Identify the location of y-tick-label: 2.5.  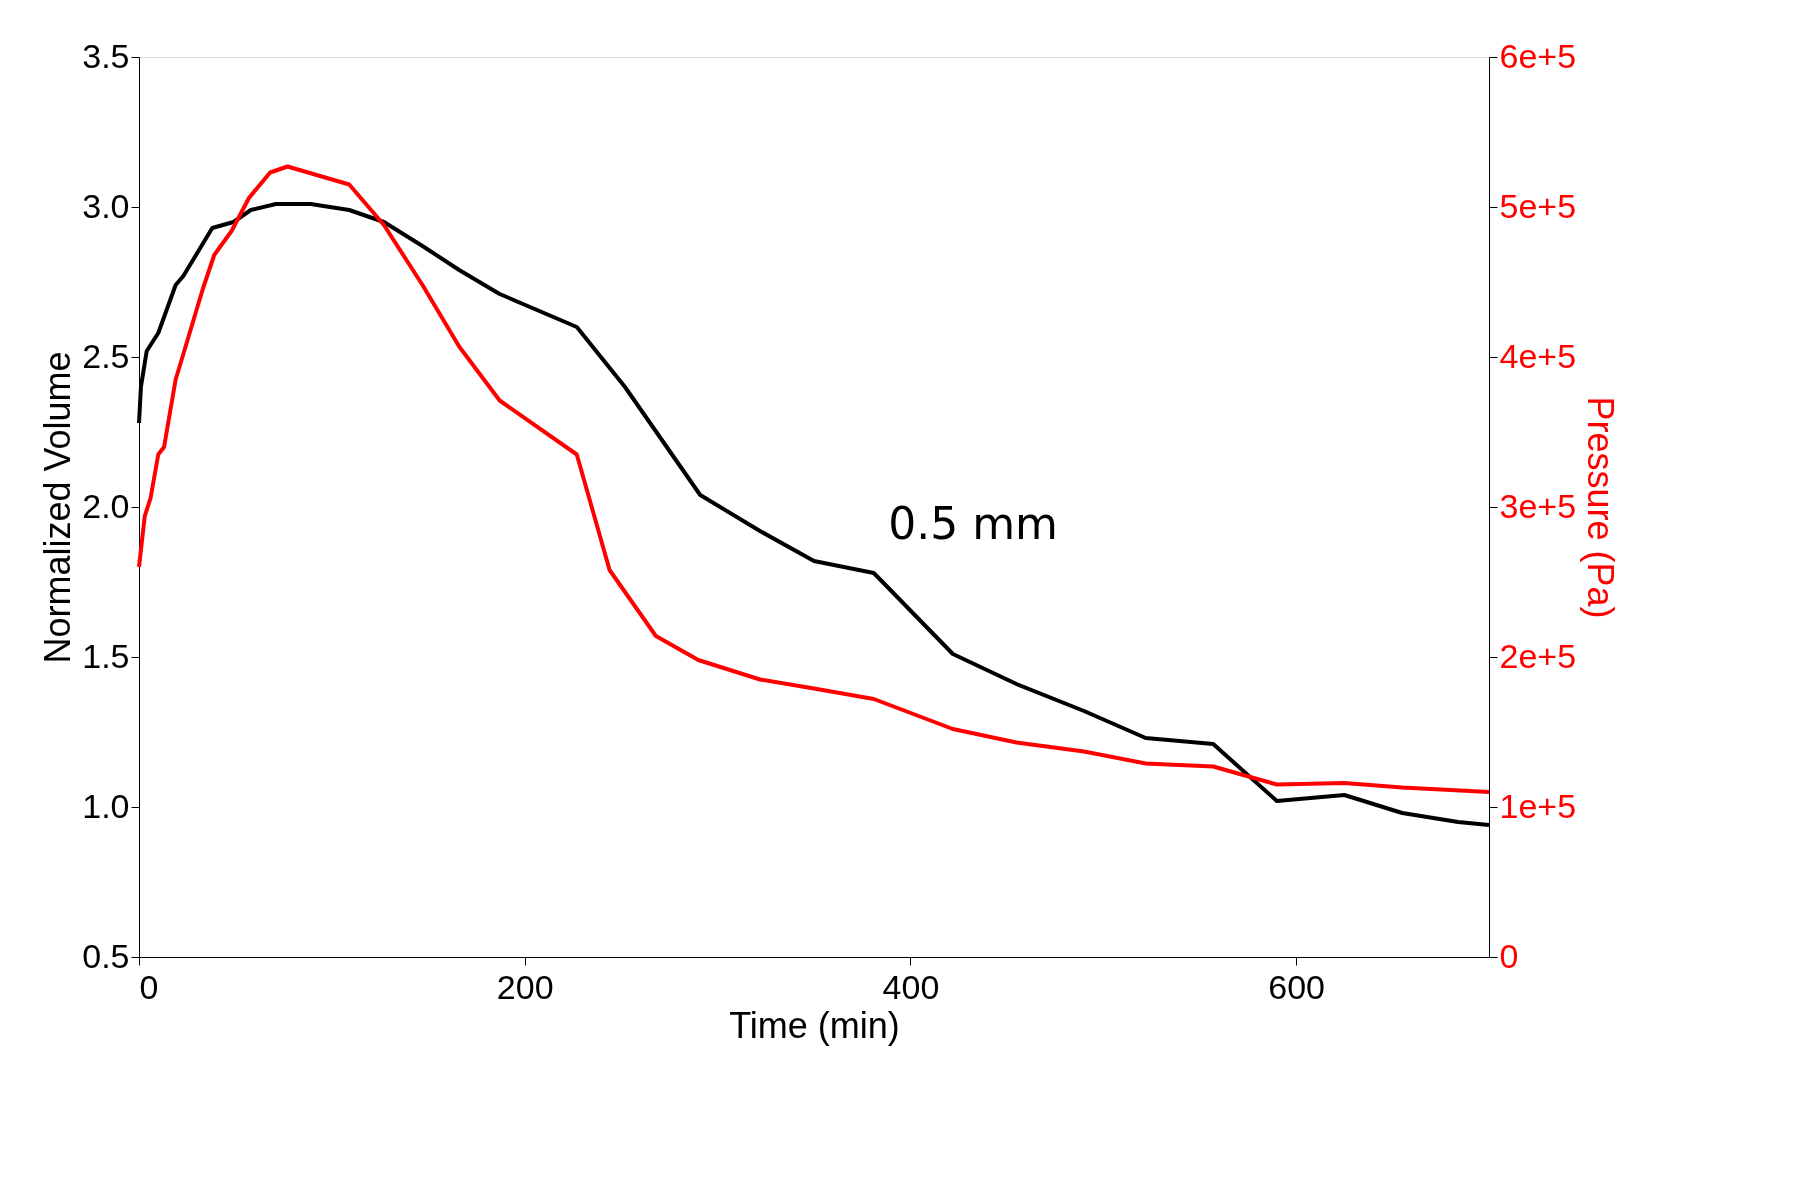
(106, 355).